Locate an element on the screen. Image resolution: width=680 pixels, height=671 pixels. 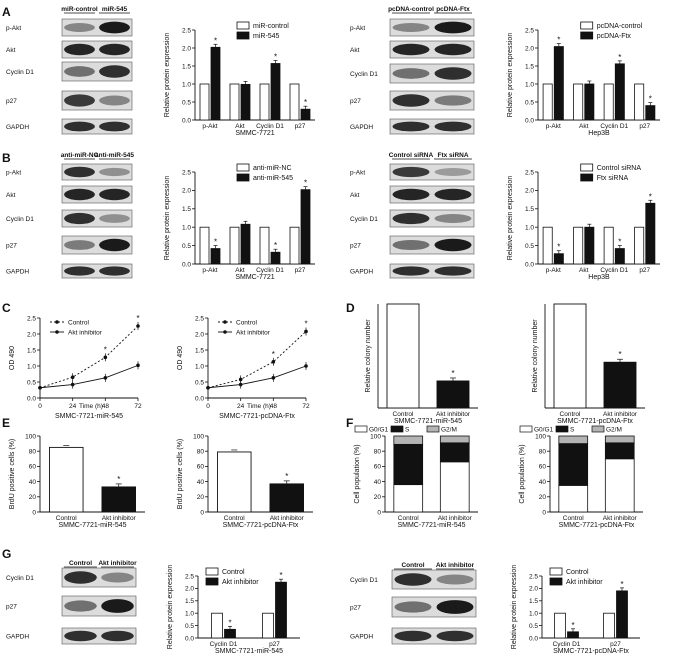
significance-marker: * is located at coordinates (558, 247).